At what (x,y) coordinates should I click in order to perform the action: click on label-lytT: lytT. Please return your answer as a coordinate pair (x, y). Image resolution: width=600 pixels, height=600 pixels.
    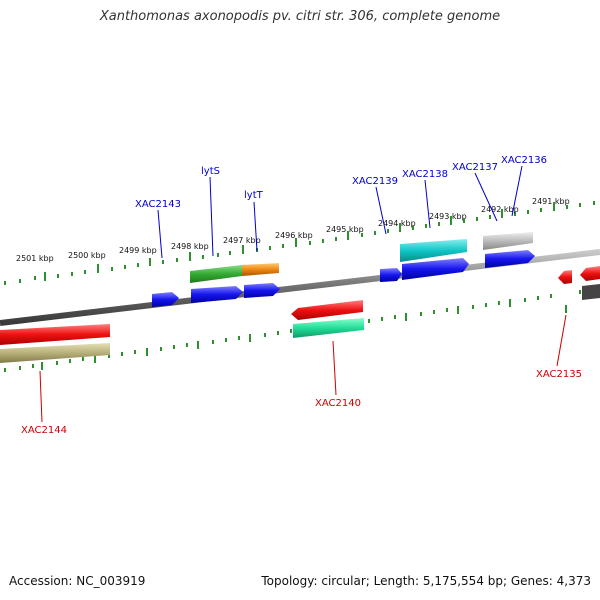
    Looking at the image, I should click on (254, 195).